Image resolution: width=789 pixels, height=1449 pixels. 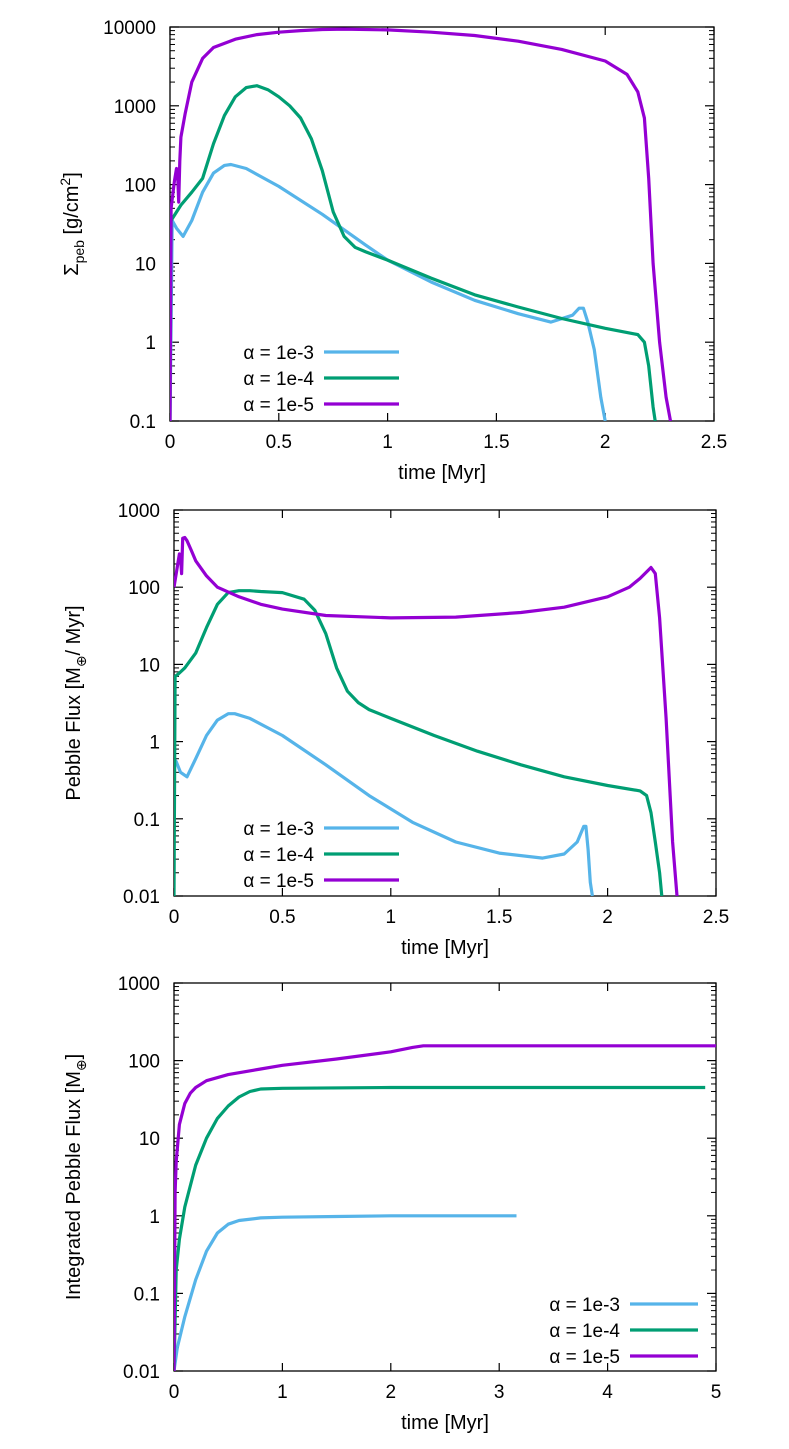 I want to click on y-axis-label: Integrated Pebble Flux [M⊕], so click(x=76, y=1177).